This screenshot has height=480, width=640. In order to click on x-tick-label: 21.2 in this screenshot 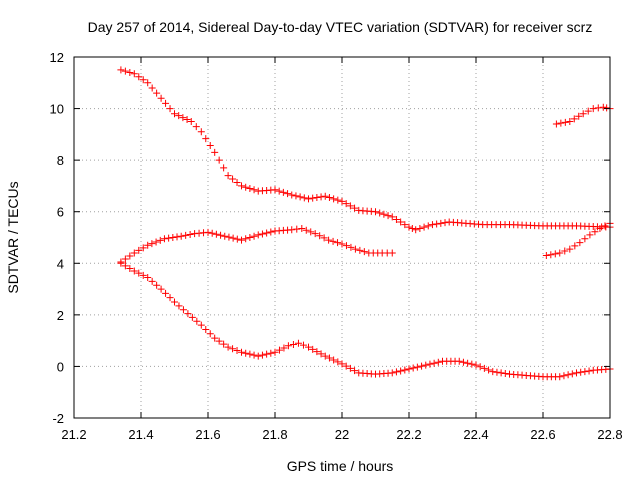, I will do `click(73, 434)`.